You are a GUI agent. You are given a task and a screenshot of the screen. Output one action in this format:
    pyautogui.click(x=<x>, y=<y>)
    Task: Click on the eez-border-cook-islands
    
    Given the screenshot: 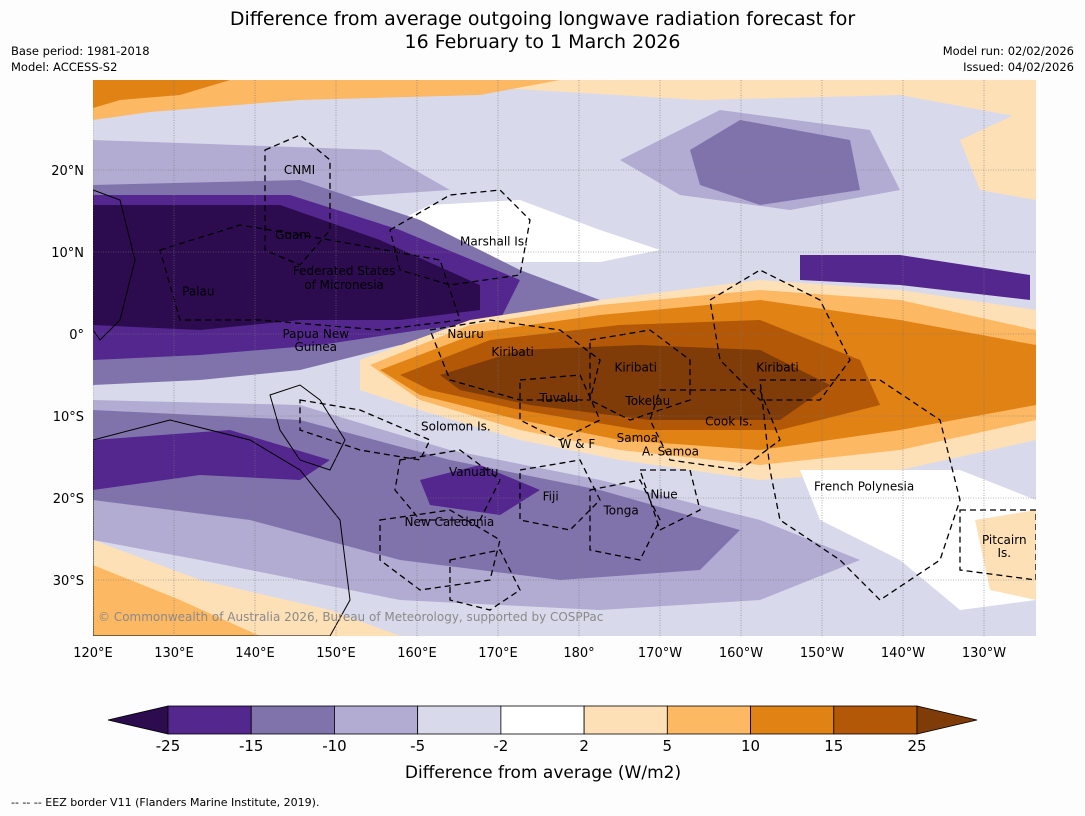 What is the action you would take?
    pyautogui.click(x=715, y=430)
    